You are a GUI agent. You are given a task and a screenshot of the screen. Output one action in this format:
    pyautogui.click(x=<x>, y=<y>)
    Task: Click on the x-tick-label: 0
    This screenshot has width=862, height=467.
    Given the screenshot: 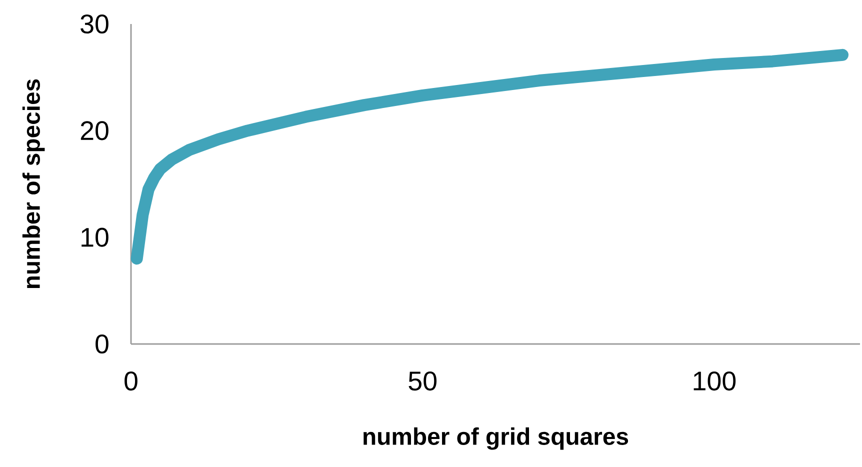 What is the action you would take?
    pyautogui.click(x=131, y=381)
    